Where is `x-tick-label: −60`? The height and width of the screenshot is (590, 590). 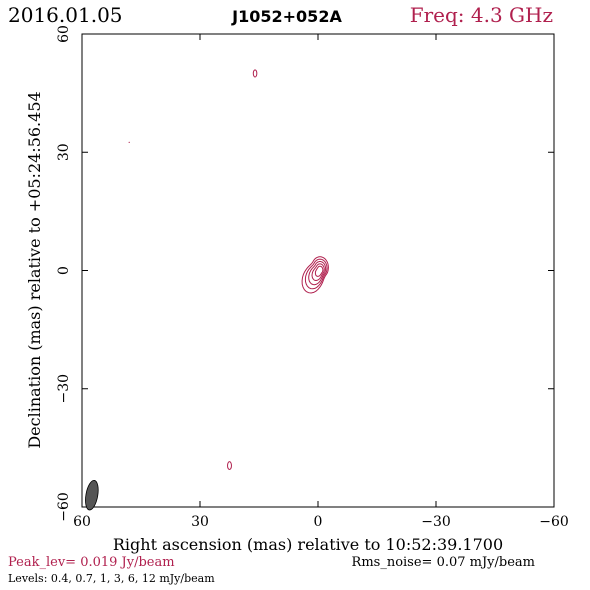 x-tick-label: −60 is located at coordinates (554, 522).